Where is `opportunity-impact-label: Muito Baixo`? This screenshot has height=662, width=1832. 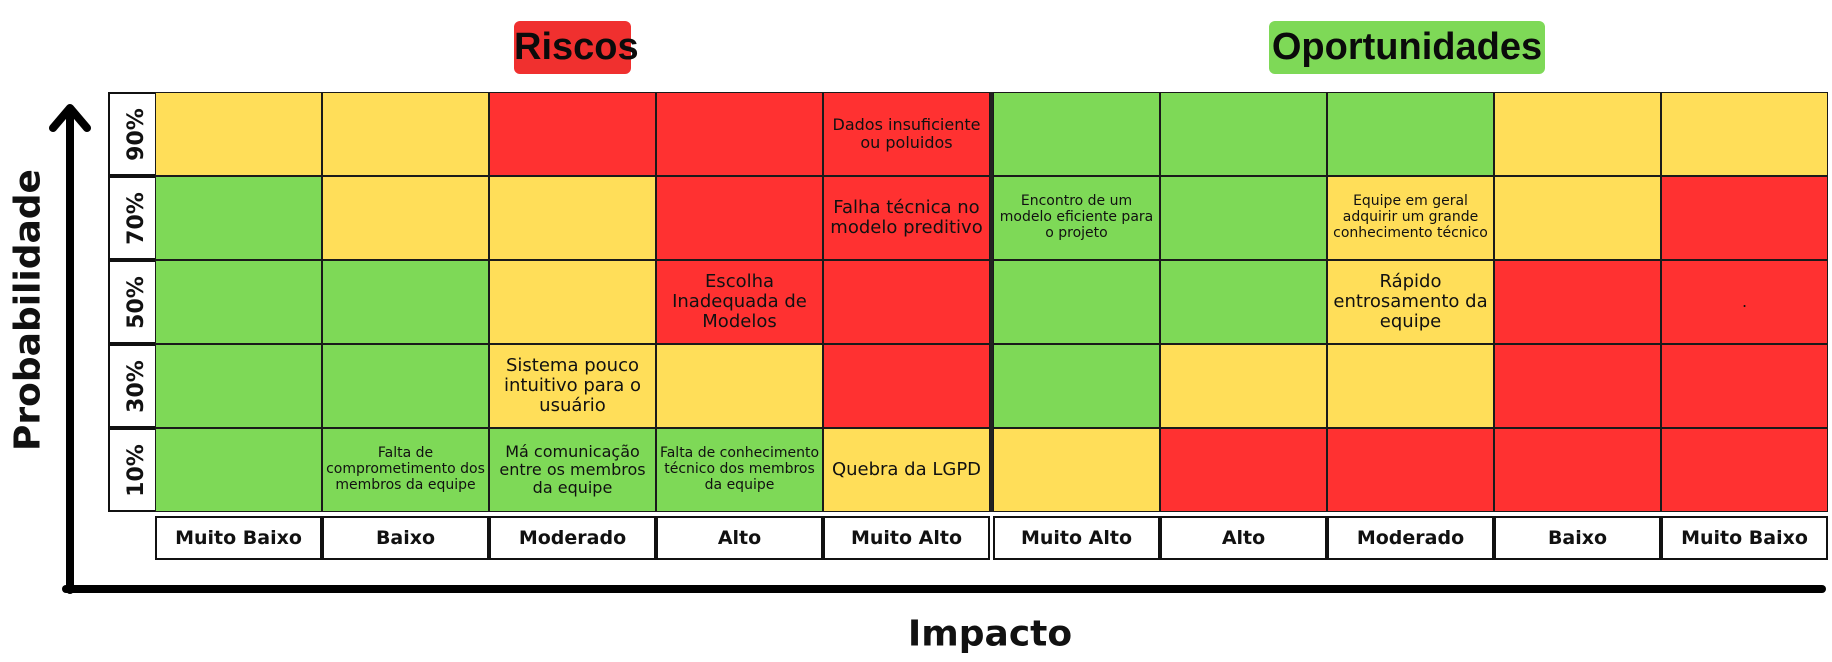
opportunity-impact-label: Muito Baixo is located at coordinates (1744, 538).